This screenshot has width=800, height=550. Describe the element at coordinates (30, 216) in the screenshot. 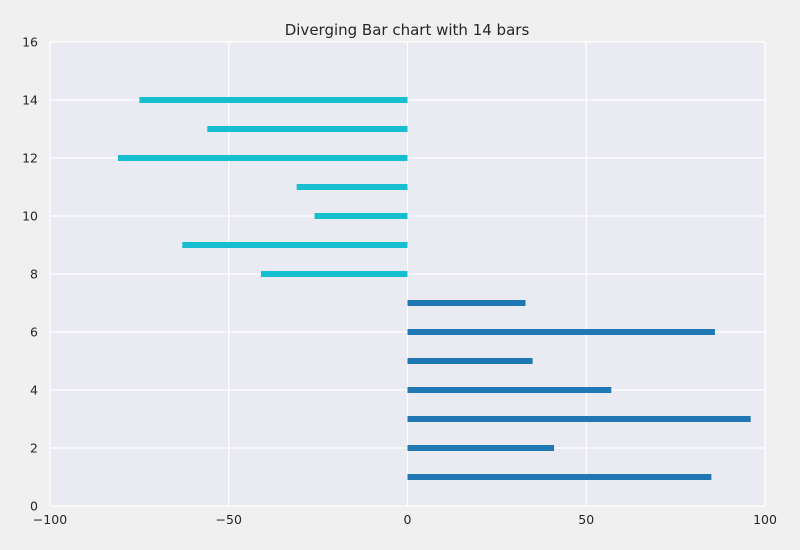

I see `y-tick-label: 10` at that location.